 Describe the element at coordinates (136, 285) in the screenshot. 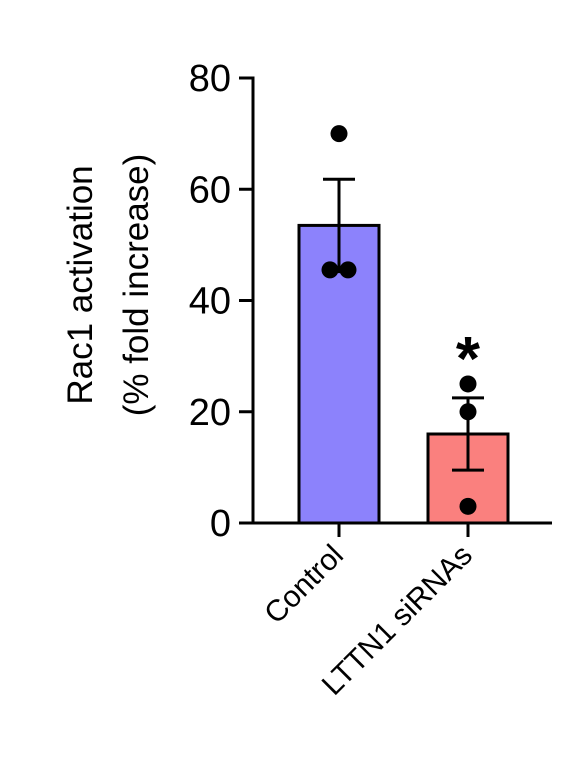

I see `y-axis-title-unit: (% fold increase)` at that location.